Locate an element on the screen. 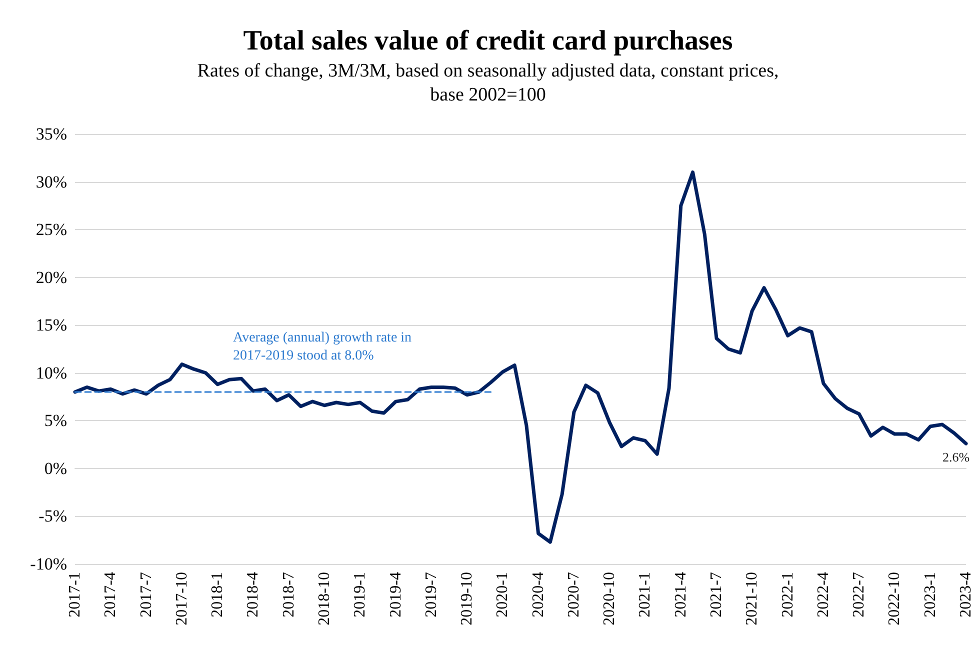  x-tick-label: 2022-10 is located at coordinates (895, 599).